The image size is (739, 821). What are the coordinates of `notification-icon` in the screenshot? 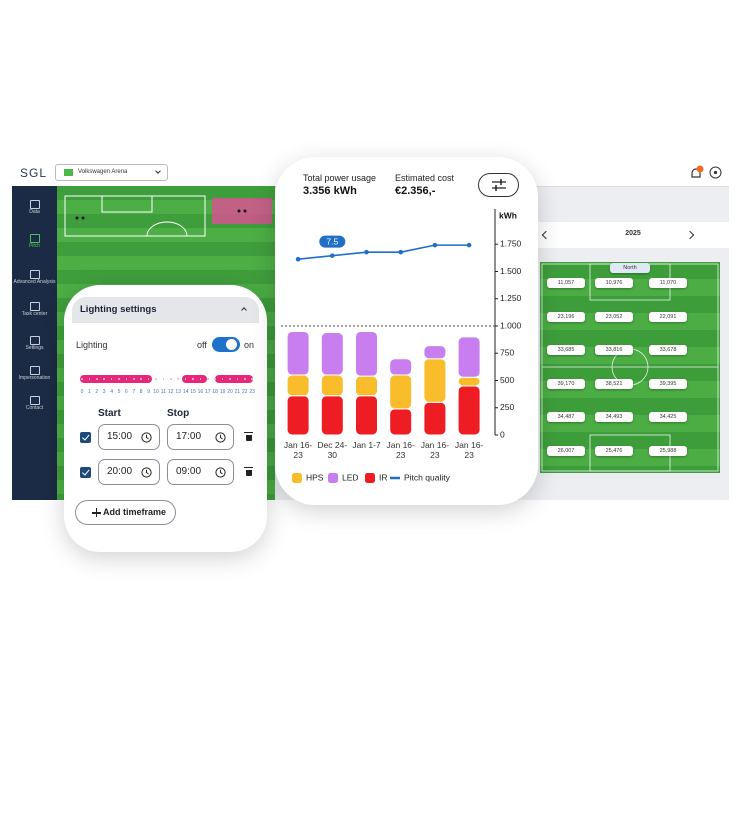 It's located at (696, 173).